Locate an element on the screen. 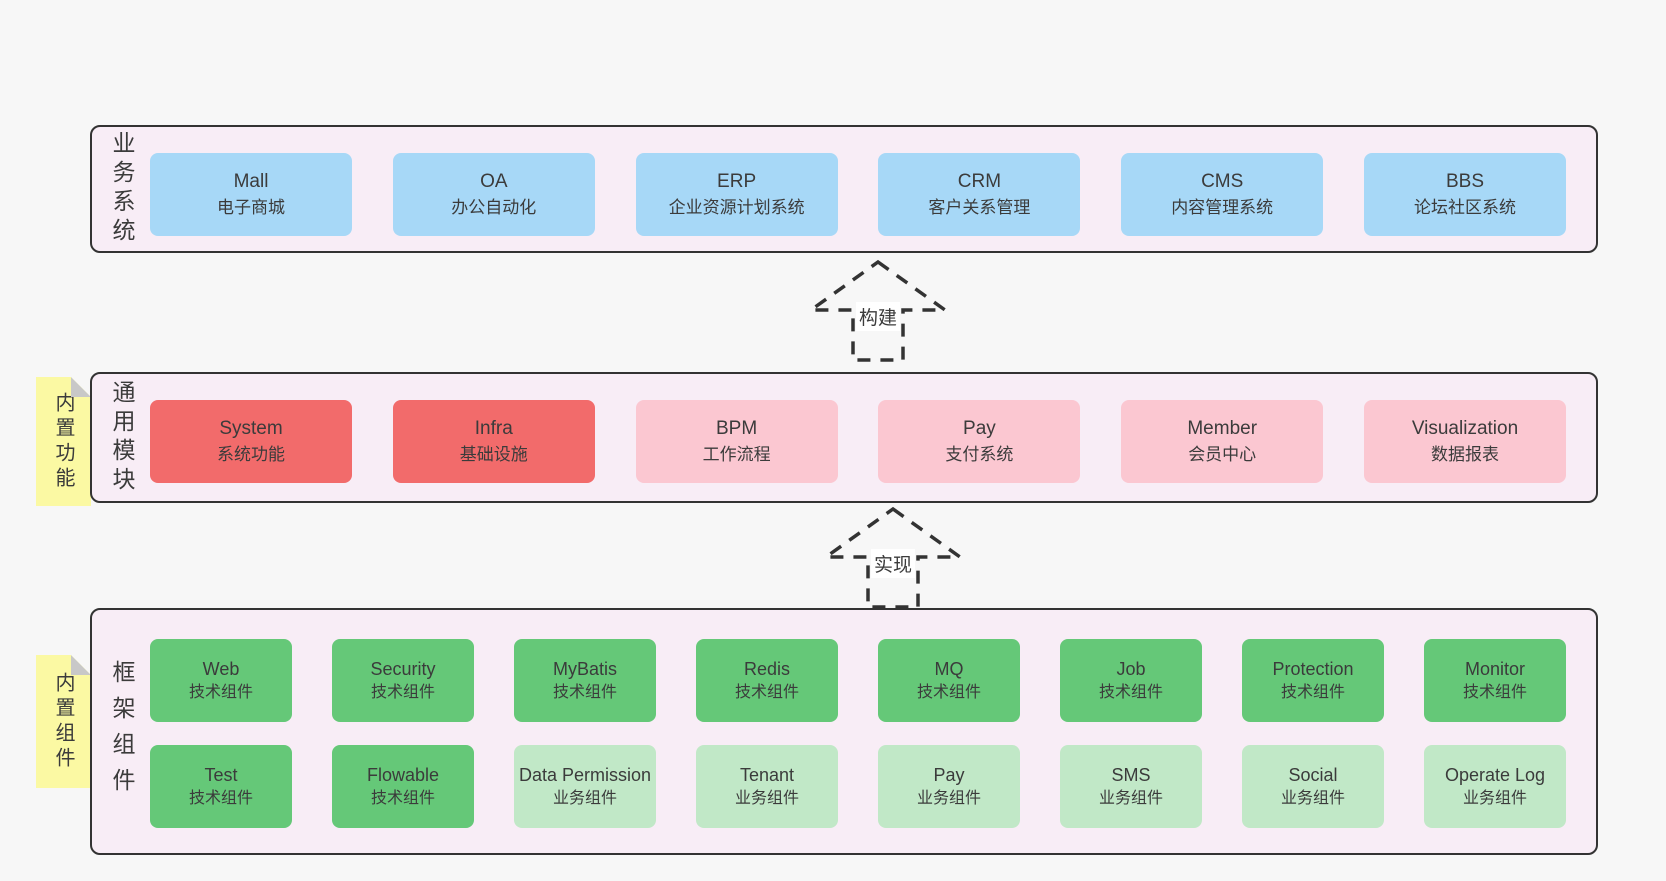 This screenshot has width=1666, height=881. module-box-bpm: BPM 工作流程 is located at coordinates (736, 441).